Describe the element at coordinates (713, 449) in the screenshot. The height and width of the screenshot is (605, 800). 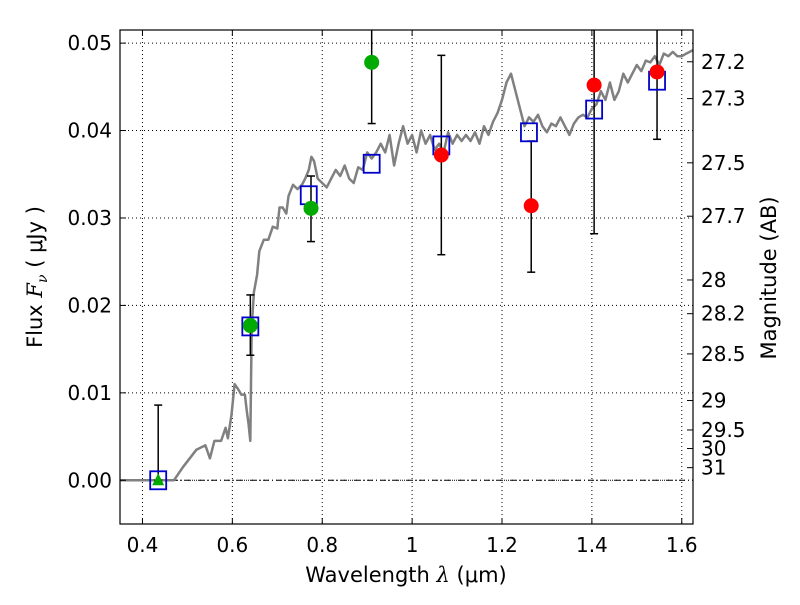
I see `mag-tick-label: 30` at that location.